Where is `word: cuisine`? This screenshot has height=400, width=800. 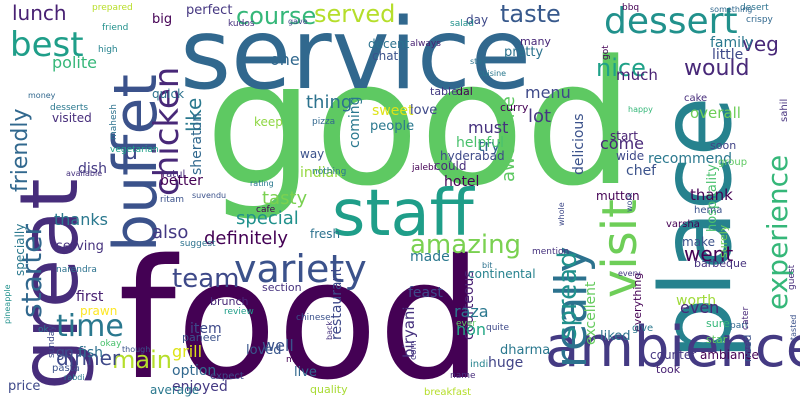 word: cuisine is located at coordinates (492, 73).